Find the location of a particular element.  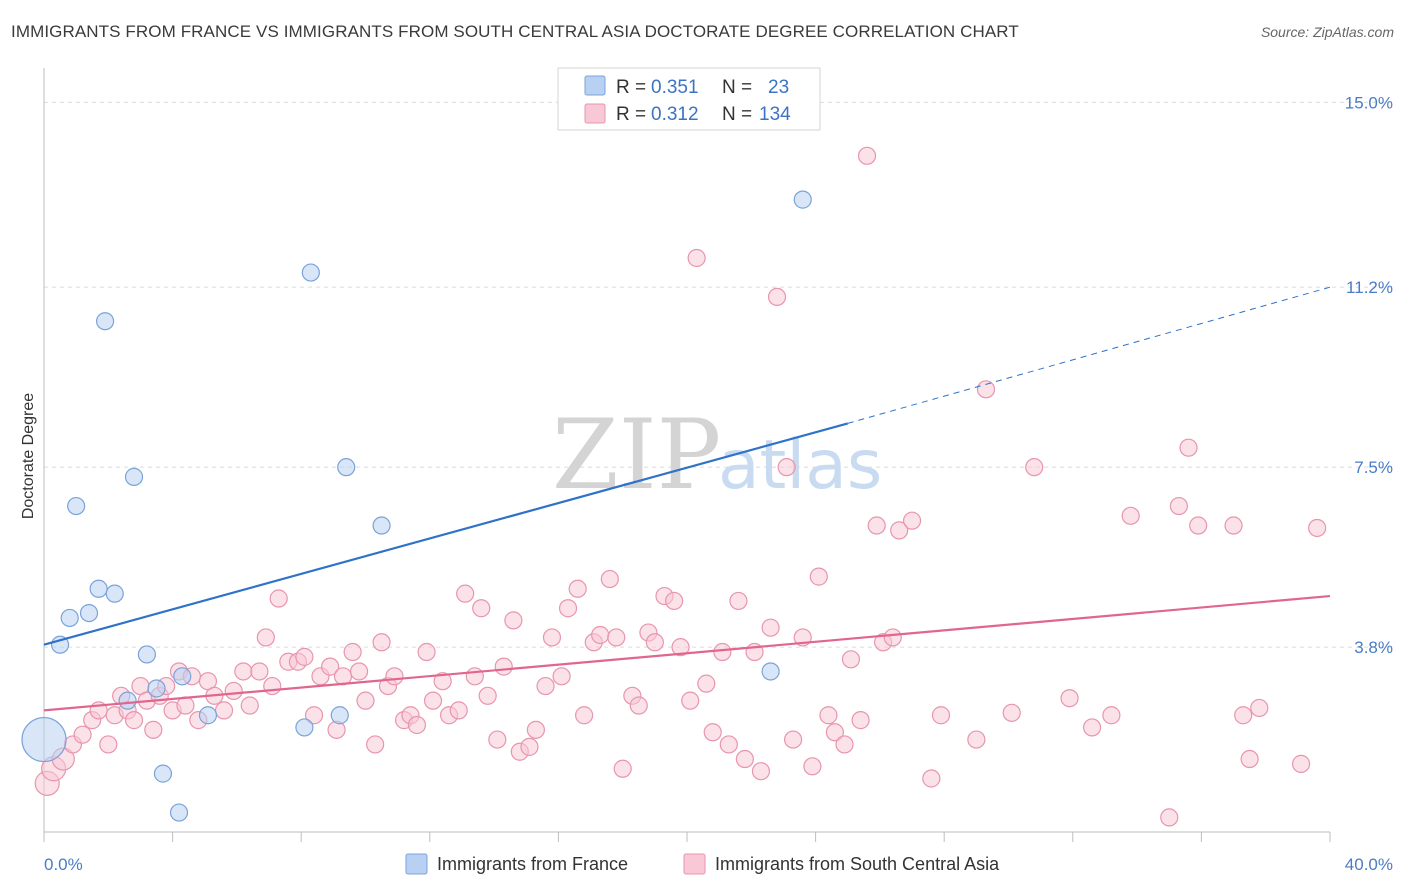

bottom-legend-swatch-asia is located at coordinates (694, 864).